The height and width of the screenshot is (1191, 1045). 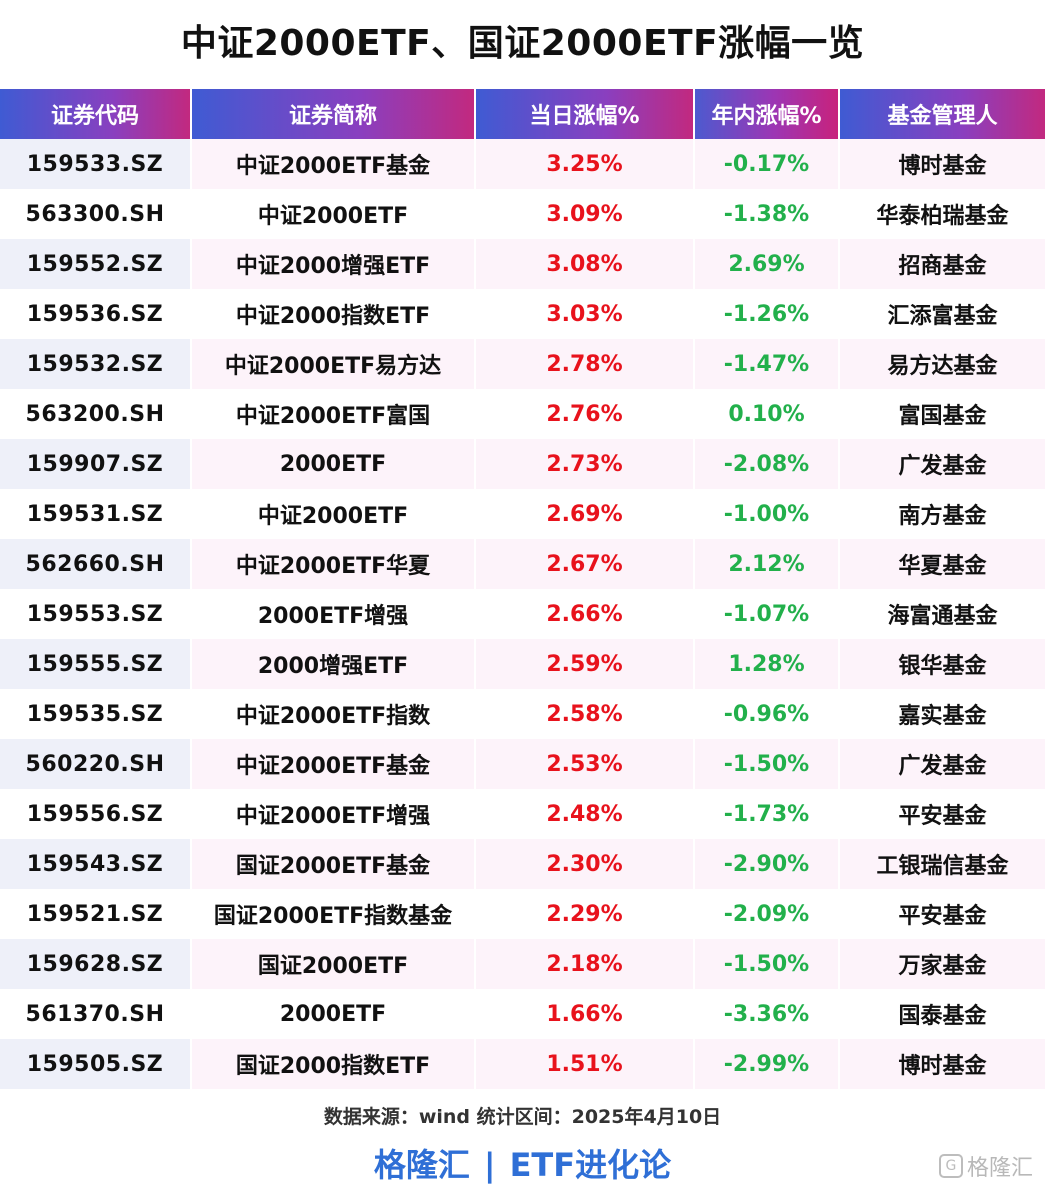 I want to click on table-row: 562660.SH 中证2000ETF华夏 2.67% 2.12% 华夏基金, so click(x=522, y=564).